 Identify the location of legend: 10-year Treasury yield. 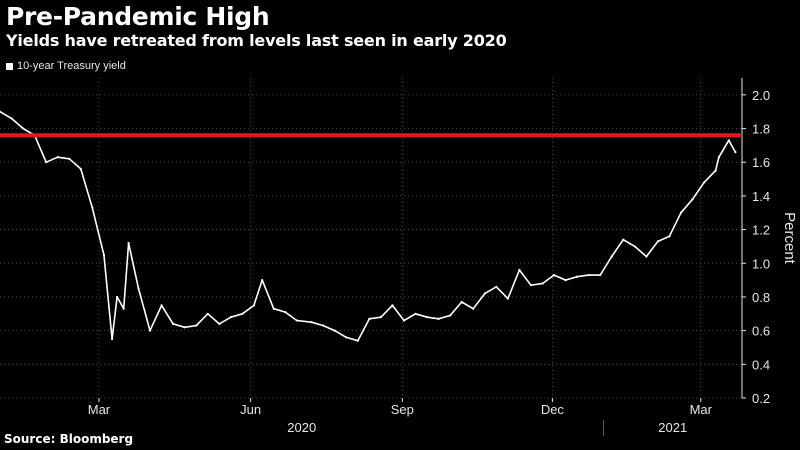
(66, 66).